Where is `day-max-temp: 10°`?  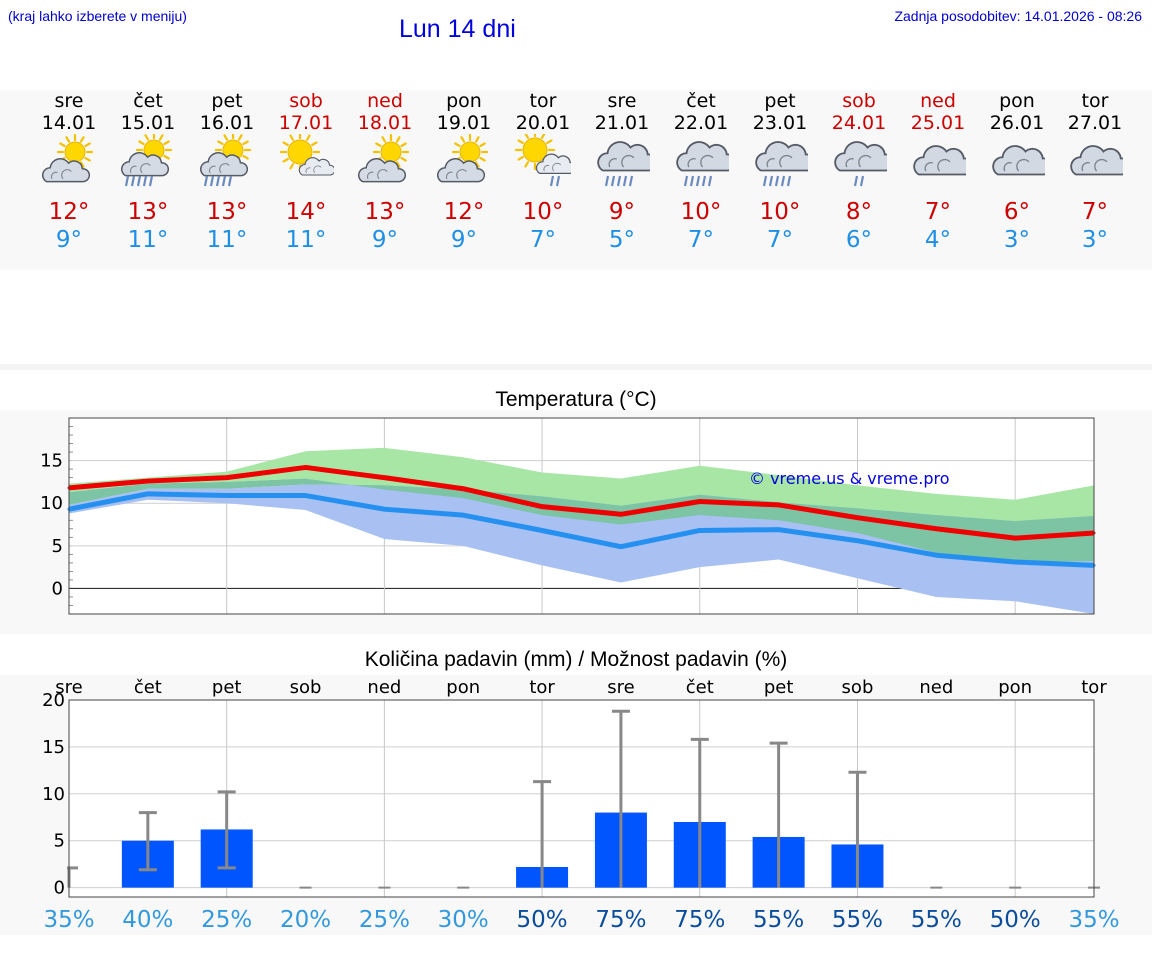 day-max-temp: 10° is located at coordinates (543, 212).